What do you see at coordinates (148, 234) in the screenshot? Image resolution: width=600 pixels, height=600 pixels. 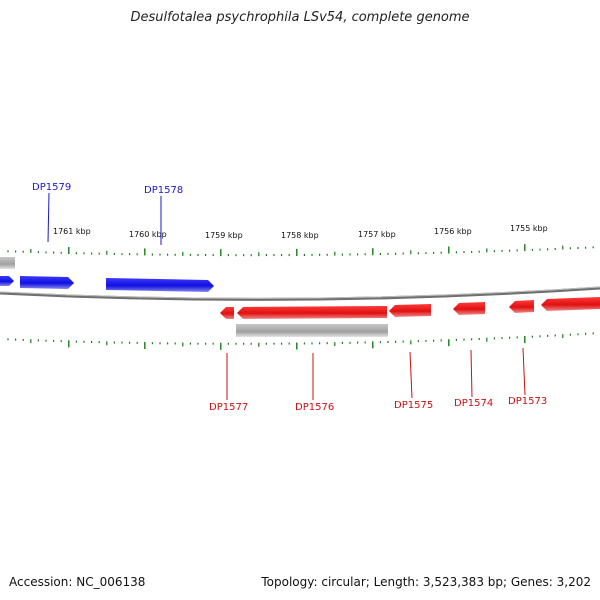 I see `kbp-label: 1760 kbp` at bounding box center [148, 234].